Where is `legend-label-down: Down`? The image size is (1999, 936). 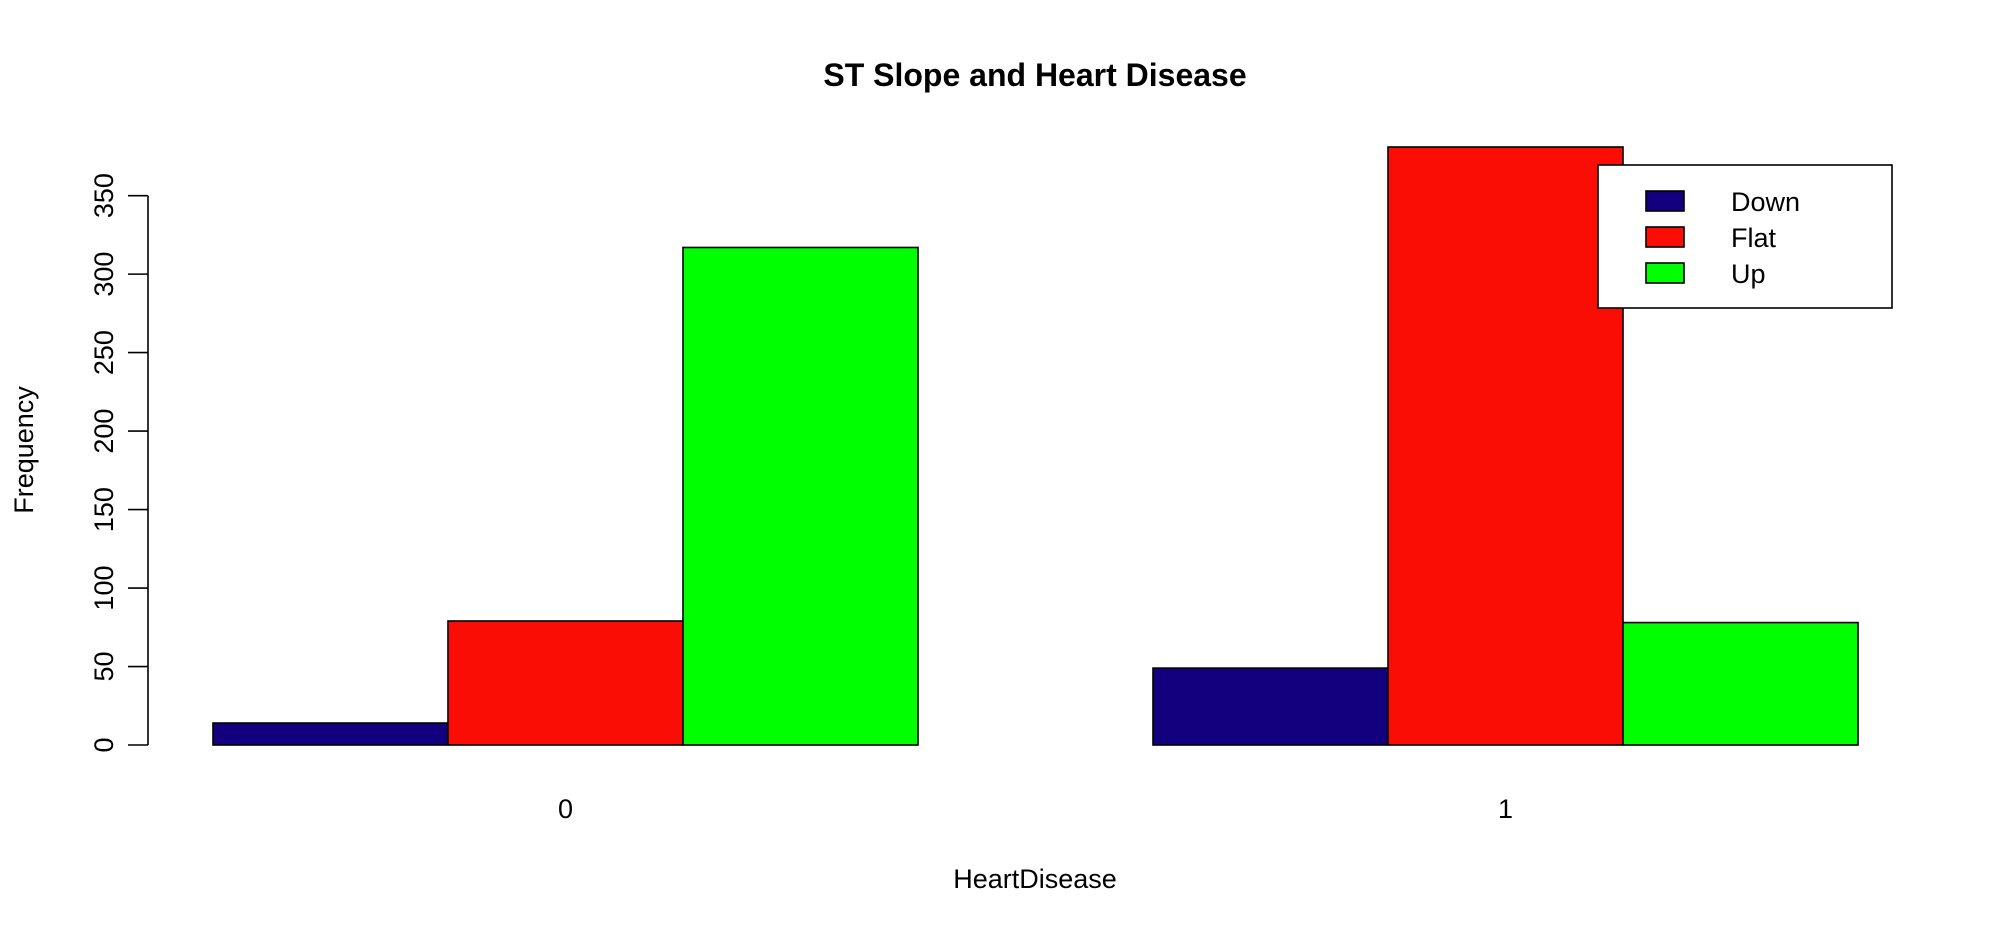
legend-label-down: Down is located at coordinates (1765, 202).